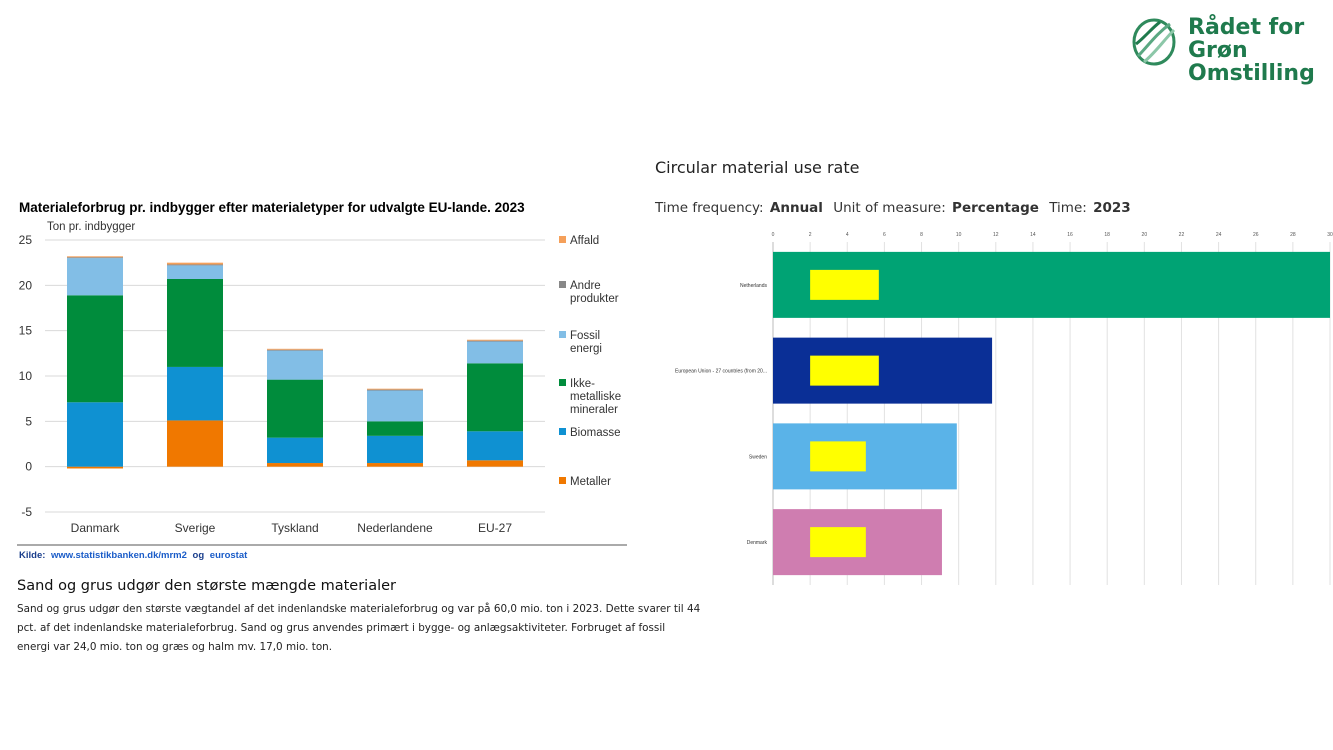 This screenshot has height=750, width=1333. What do you see at coordinates (1145, 235) in the screenshot?
I see `x-tick-label: 20` at bounding box center [1145, 235].